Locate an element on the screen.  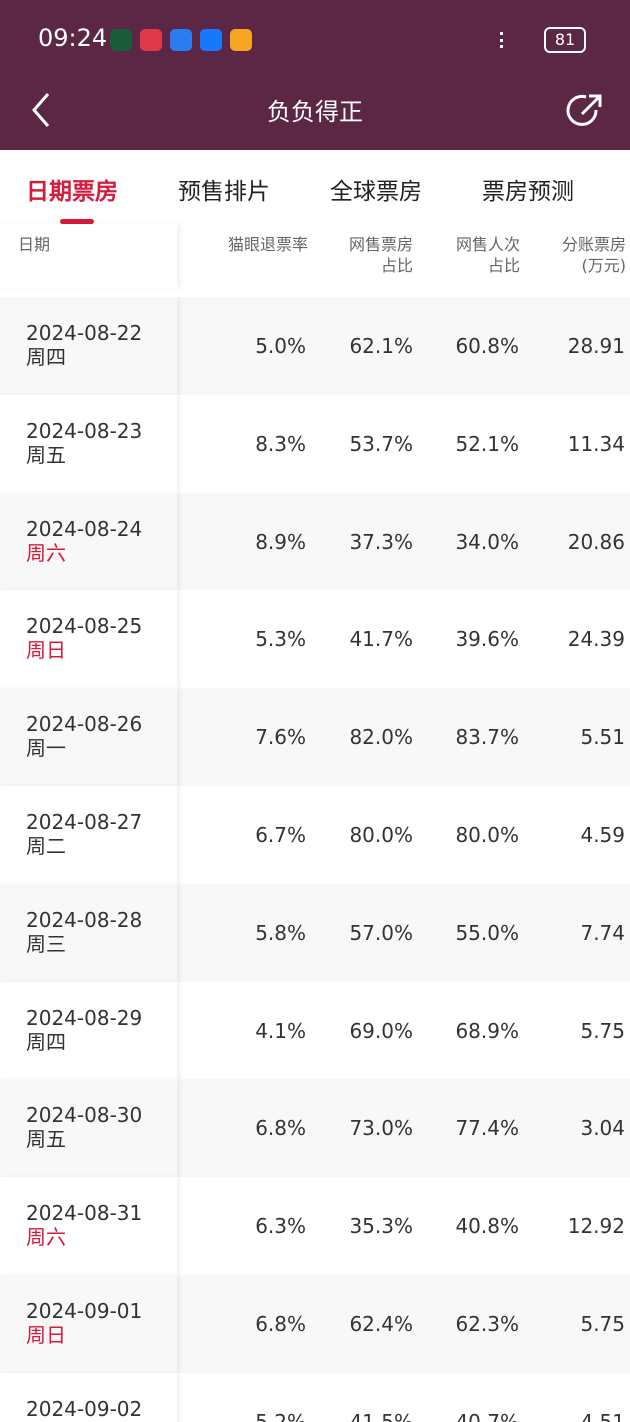
cell: 6.7% is located at coordinates (280, 835).